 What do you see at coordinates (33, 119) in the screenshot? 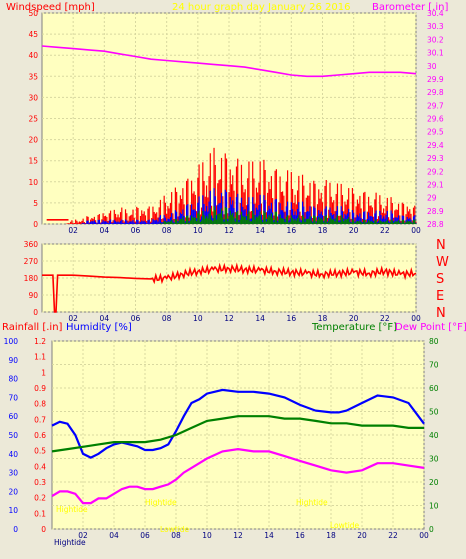
I see `windspeed-tick-label: 25` at bounding box center [33, 119].